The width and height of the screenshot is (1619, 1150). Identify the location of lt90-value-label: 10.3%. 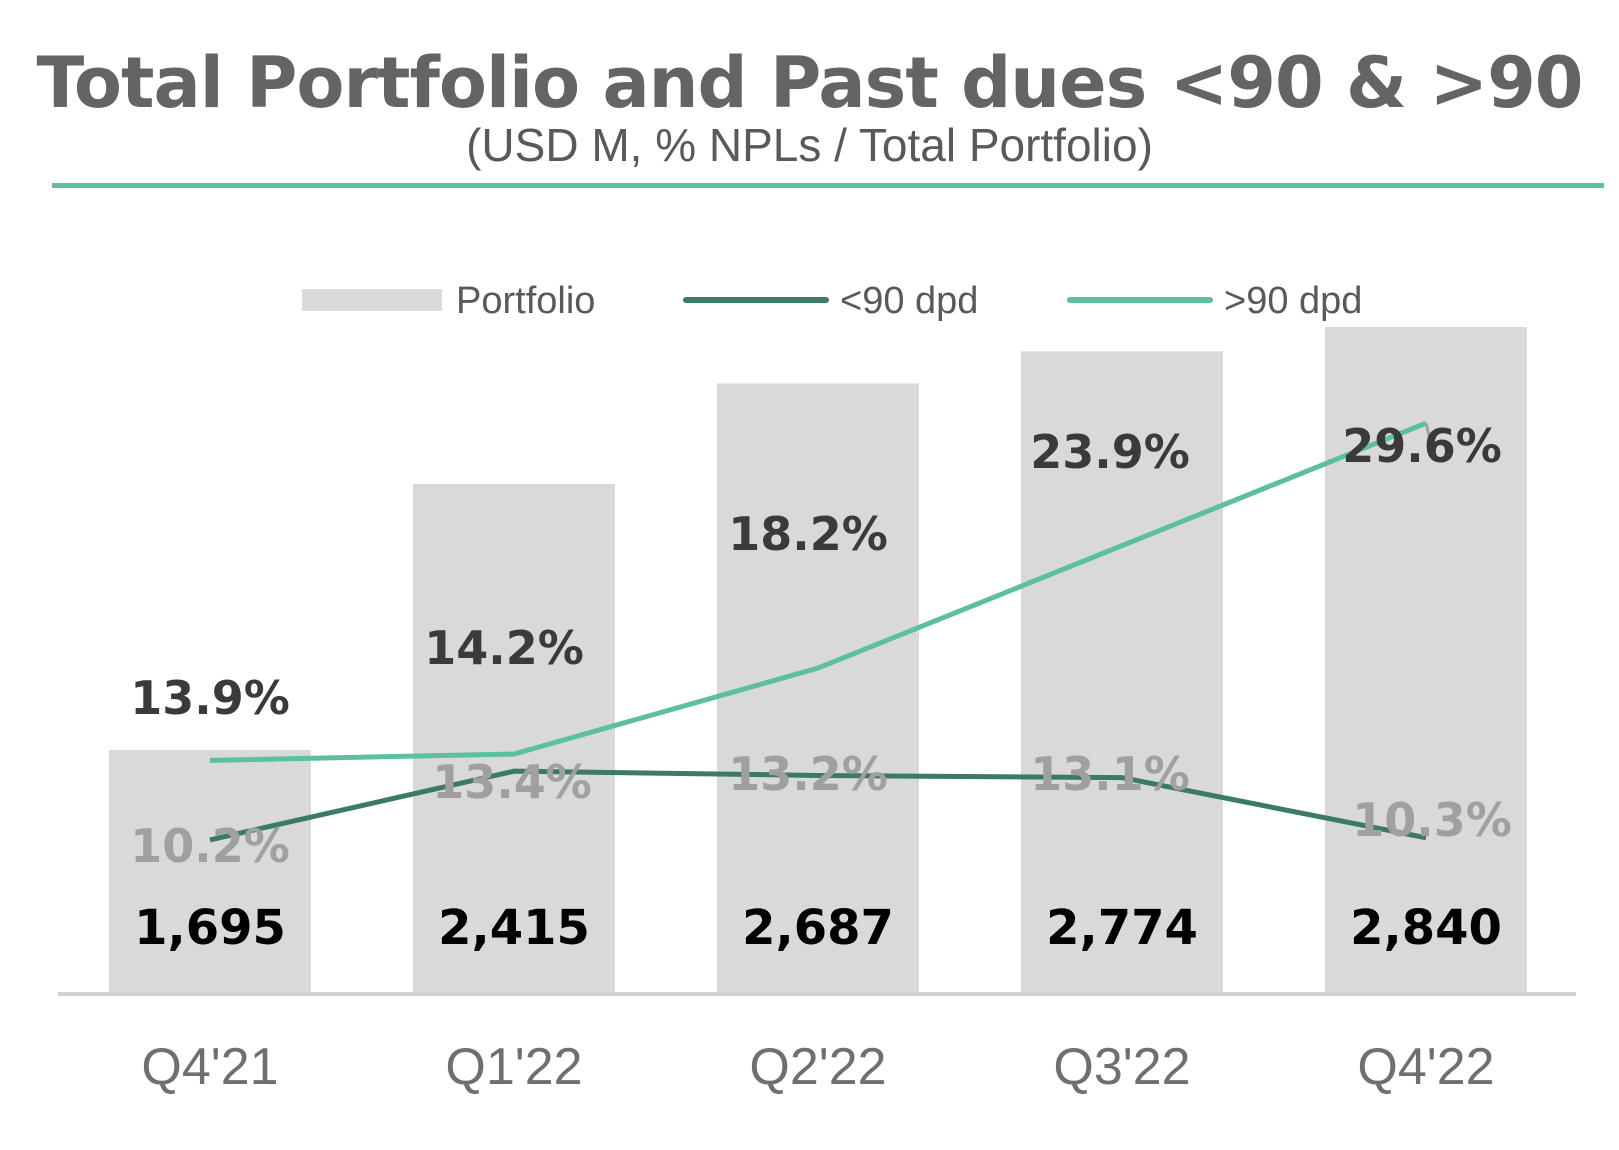
(1432, 820).